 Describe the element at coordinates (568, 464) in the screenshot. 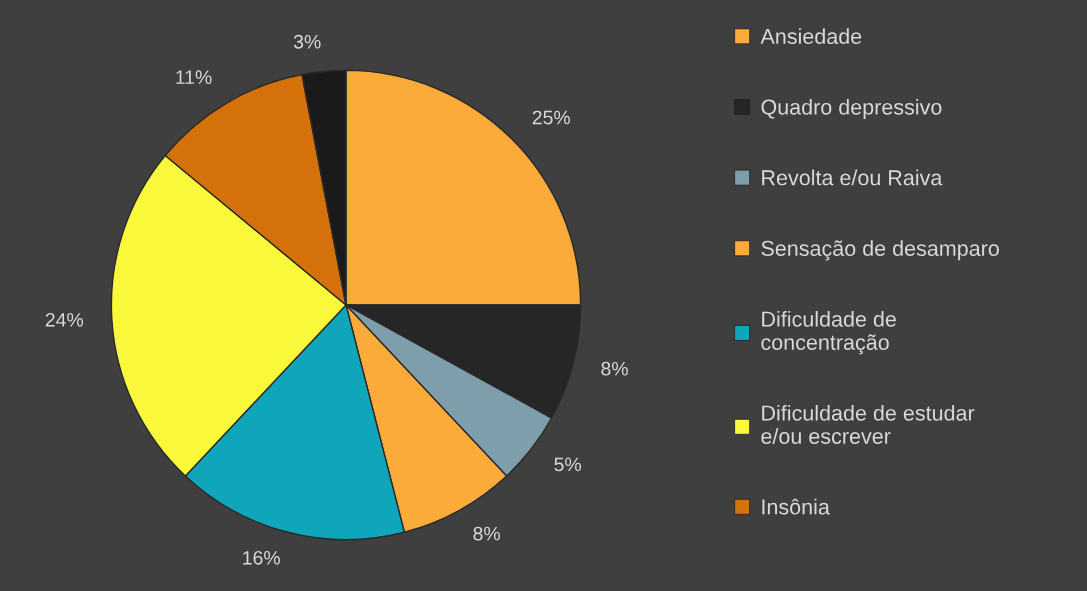

I see `data-label: 5%` at that location.